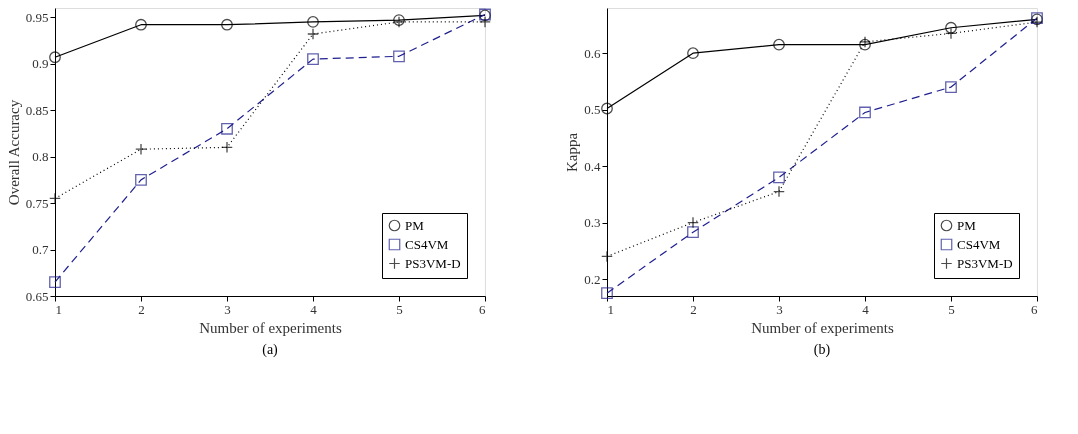 The image size is (1078, 434). Describe the element at coordinates (592, 223) in the screenshot. I see `y-tick-label: 0.3` at that location.